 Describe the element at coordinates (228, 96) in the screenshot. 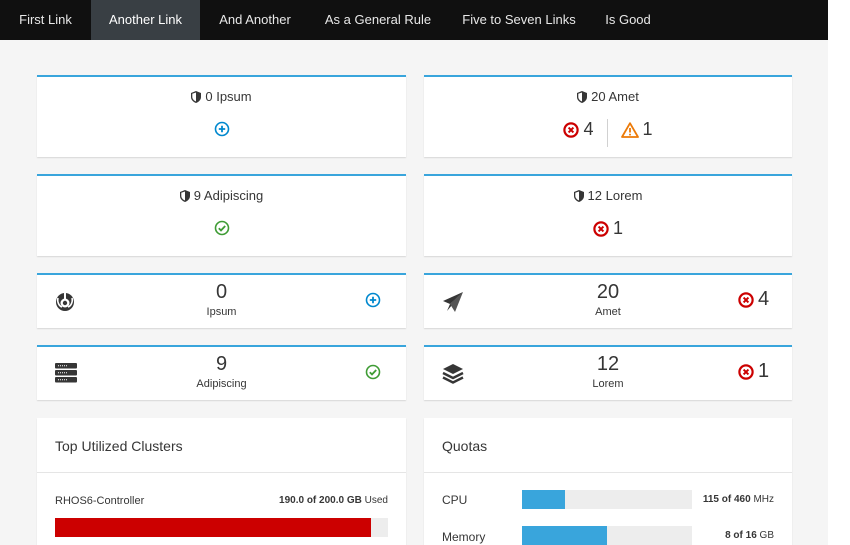

I see `card-title: 0 Ipsum` at that location.